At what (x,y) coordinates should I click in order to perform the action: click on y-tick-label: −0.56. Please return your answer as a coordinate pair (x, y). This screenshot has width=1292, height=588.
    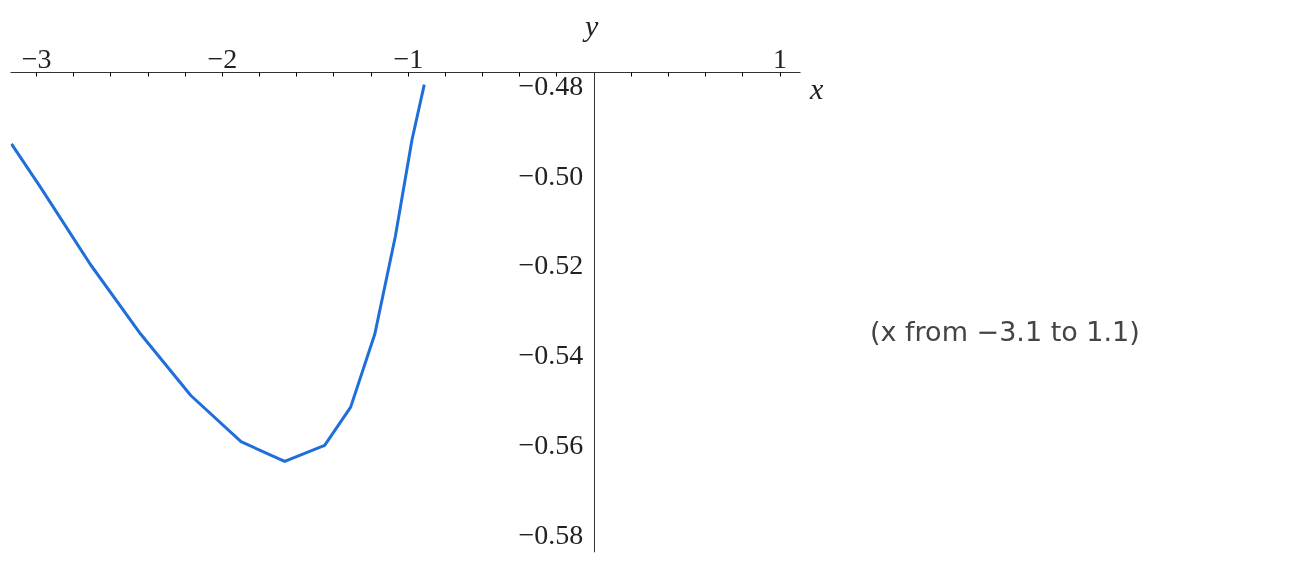
    Looking at the image, I should click on (551, 444).